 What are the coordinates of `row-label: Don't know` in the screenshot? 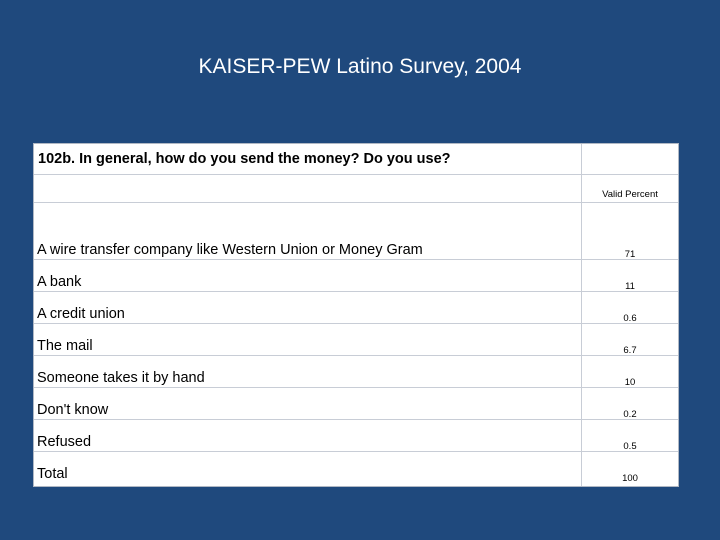 It's located at (73, 410).